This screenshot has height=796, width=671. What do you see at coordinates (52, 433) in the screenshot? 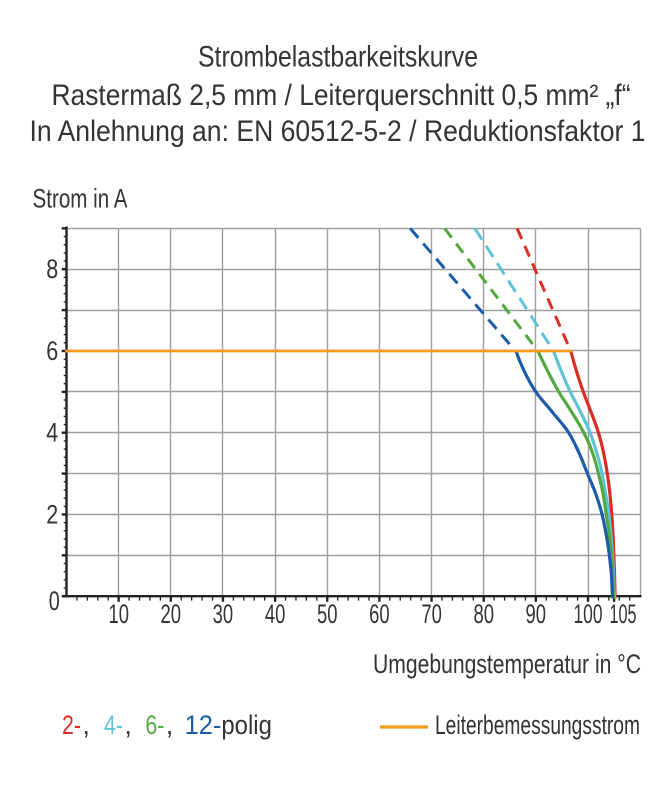
I see `svg-text: 4` at bounding box center [52, 433].